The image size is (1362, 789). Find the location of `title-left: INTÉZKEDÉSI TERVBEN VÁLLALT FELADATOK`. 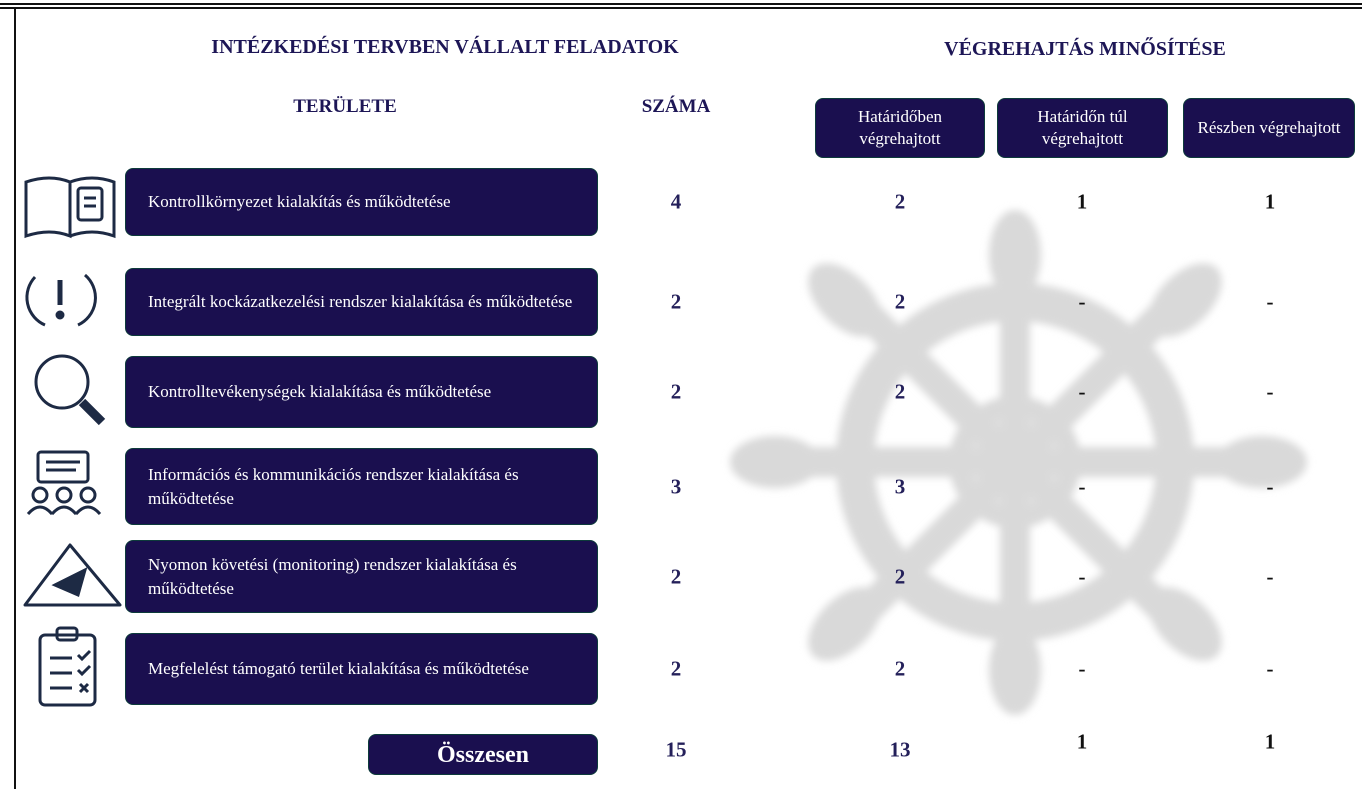

title-left: INTÉZKEDÉSI TERVBEN VÁLLALT FELADATOK is located at coordinates (445, 47).